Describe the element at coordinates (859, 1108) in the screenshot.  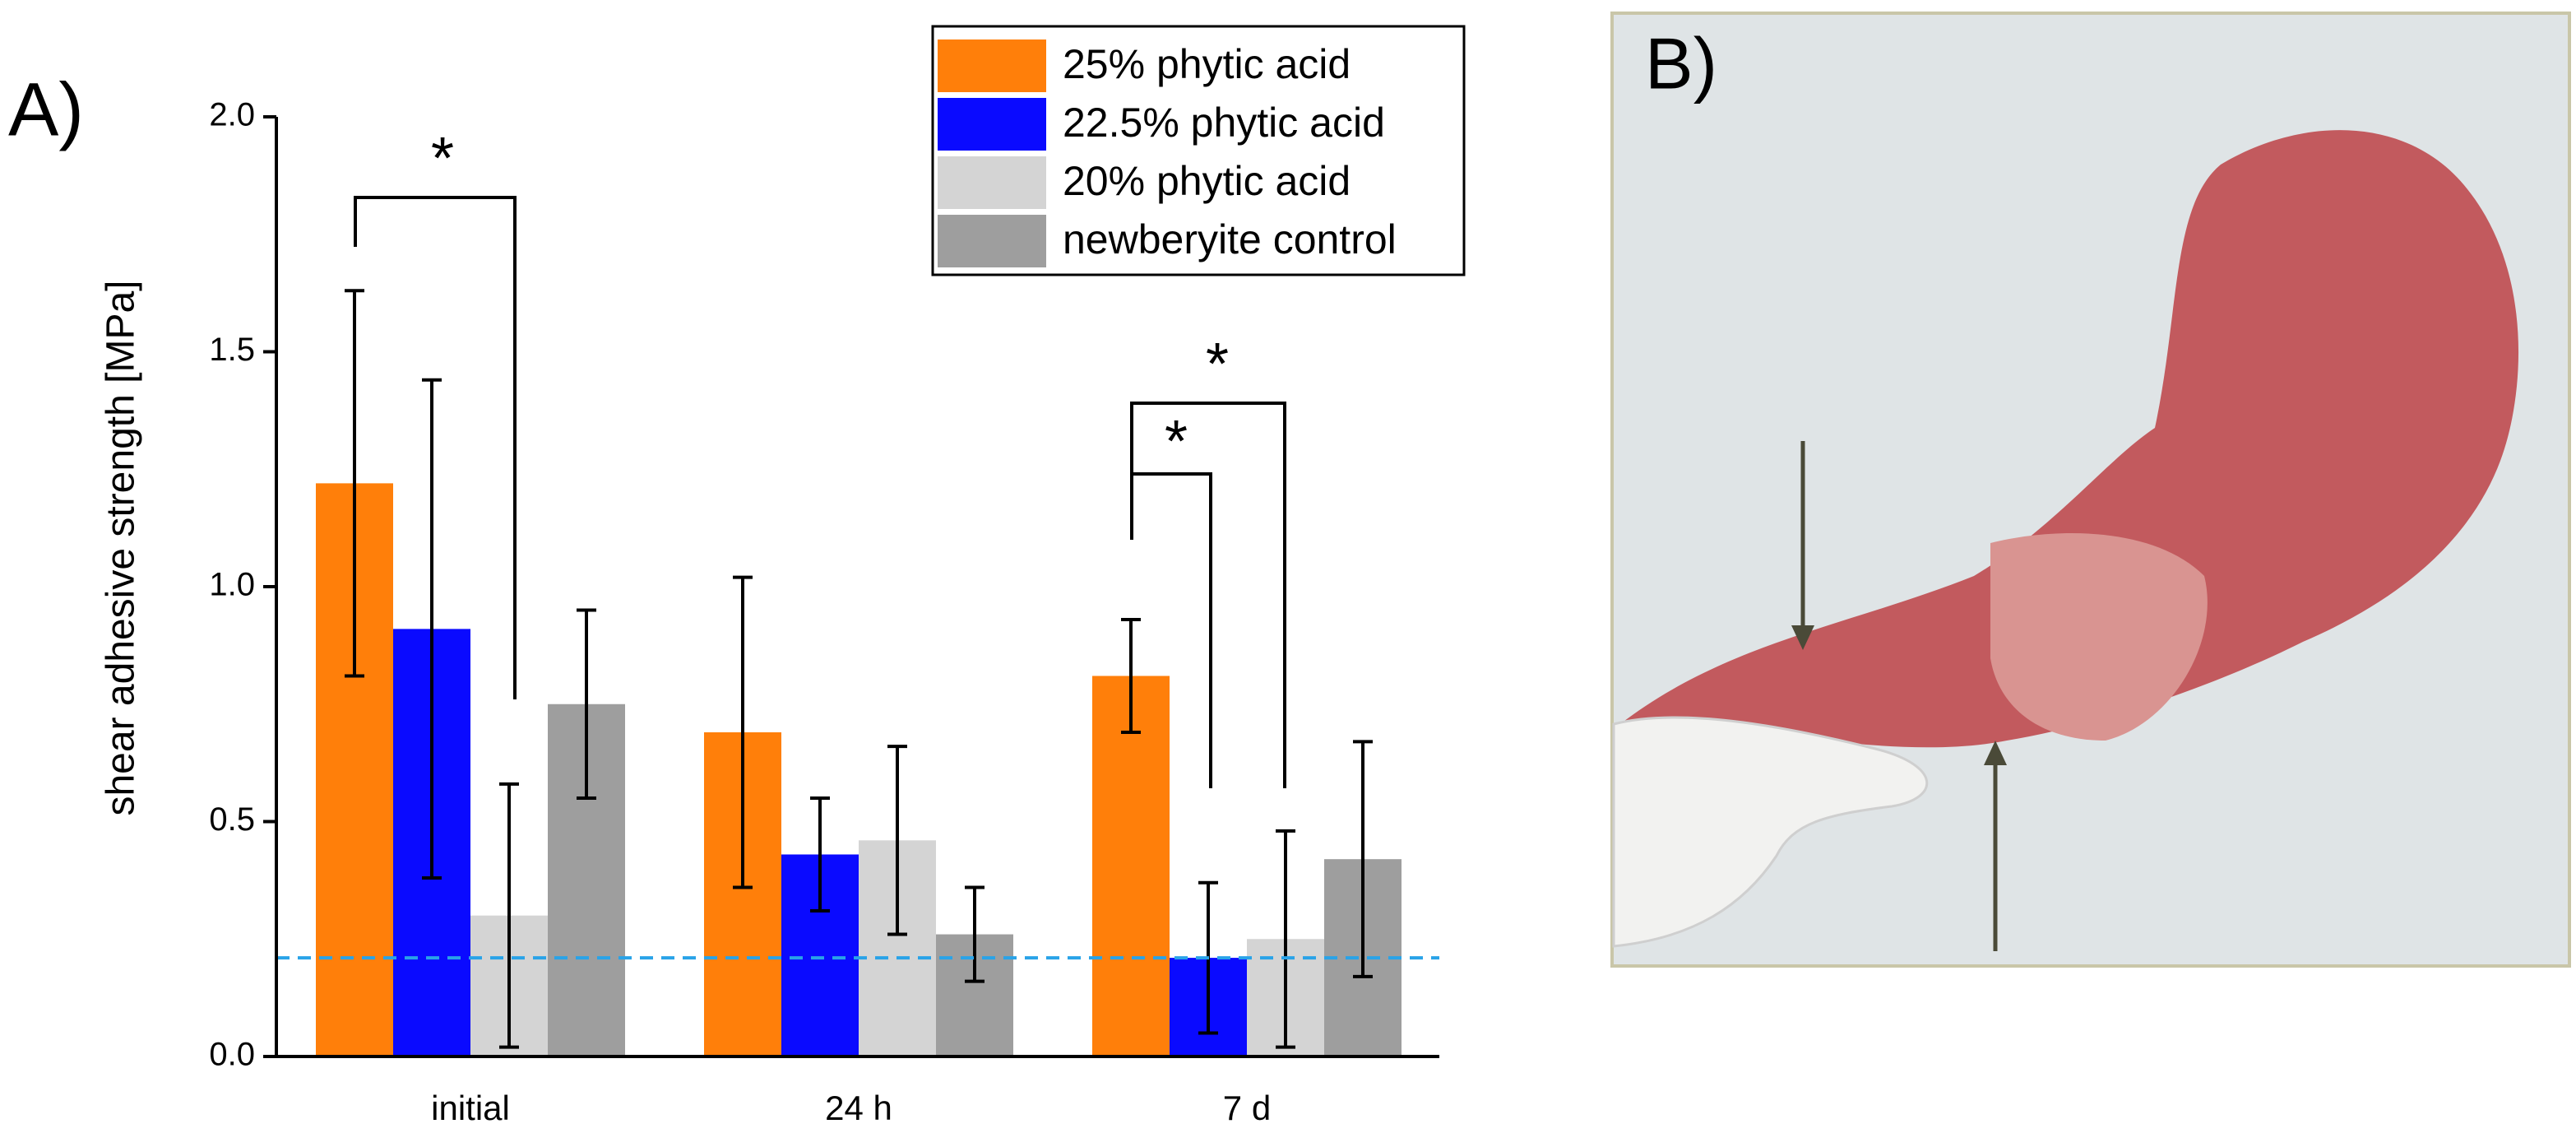
I see `x-tick-label: 24 h` at that location.